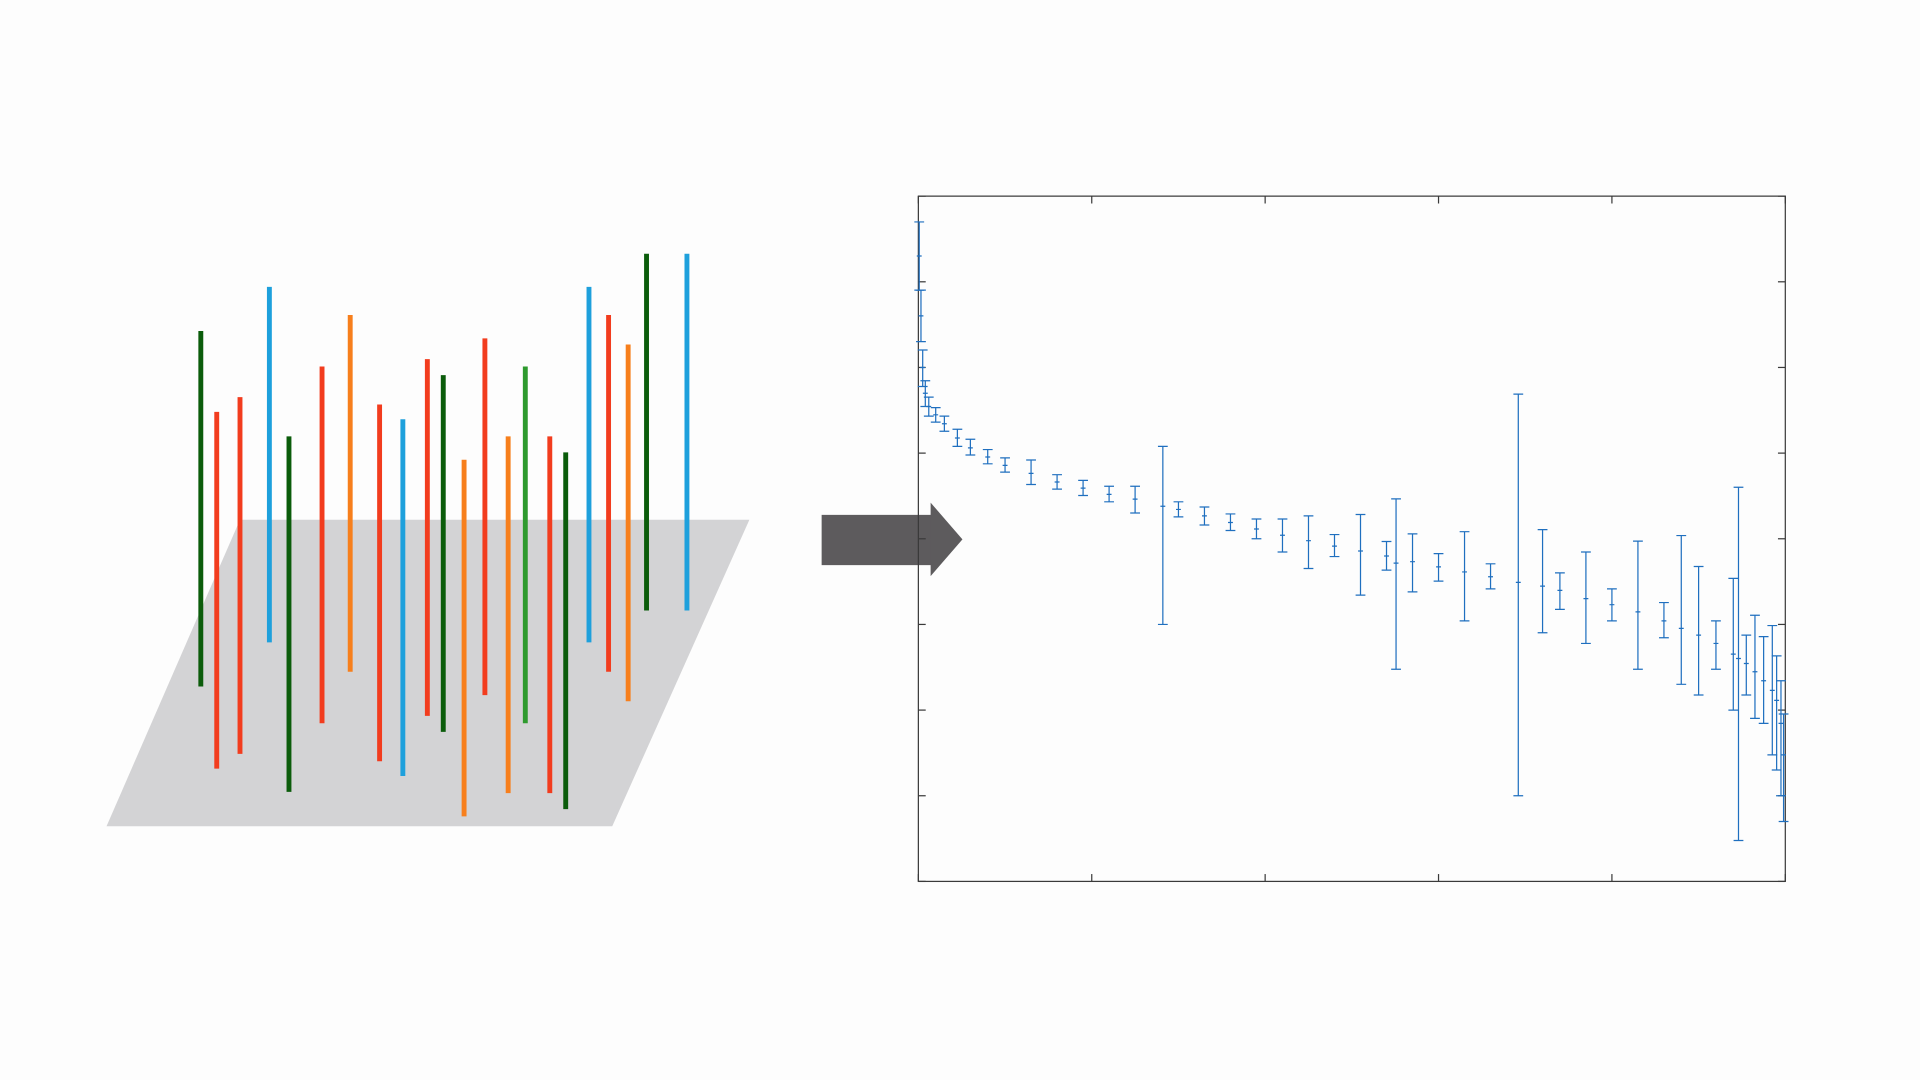  I want to click on arrow-shaft, so click(876, 540).